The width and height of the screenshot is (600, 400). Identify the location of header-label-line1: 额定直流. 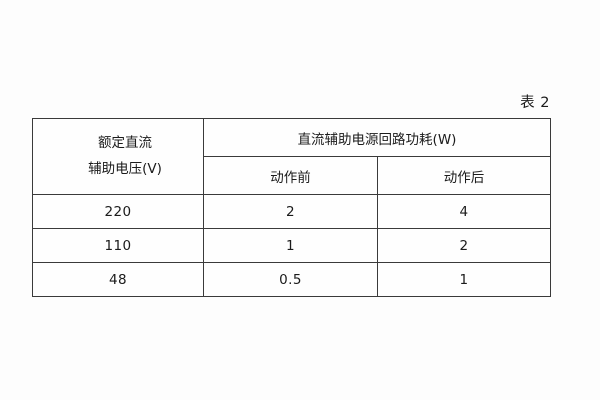
(125, 142).